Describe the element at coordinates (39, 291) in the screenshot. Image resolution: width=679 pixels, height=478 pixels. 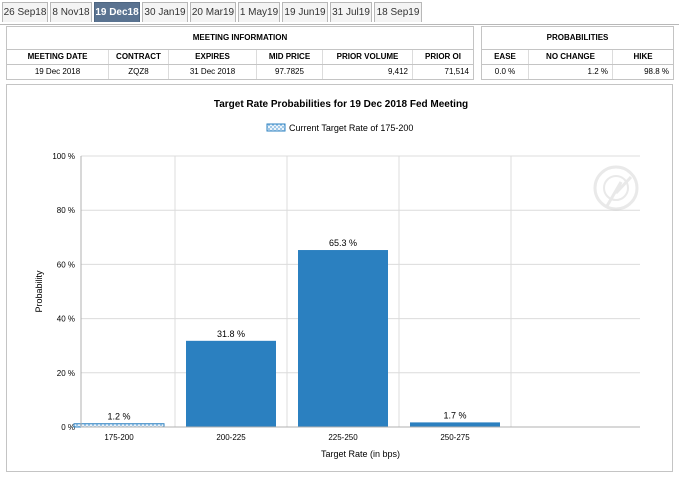
I see `y-axis-label: Probability` at that location.